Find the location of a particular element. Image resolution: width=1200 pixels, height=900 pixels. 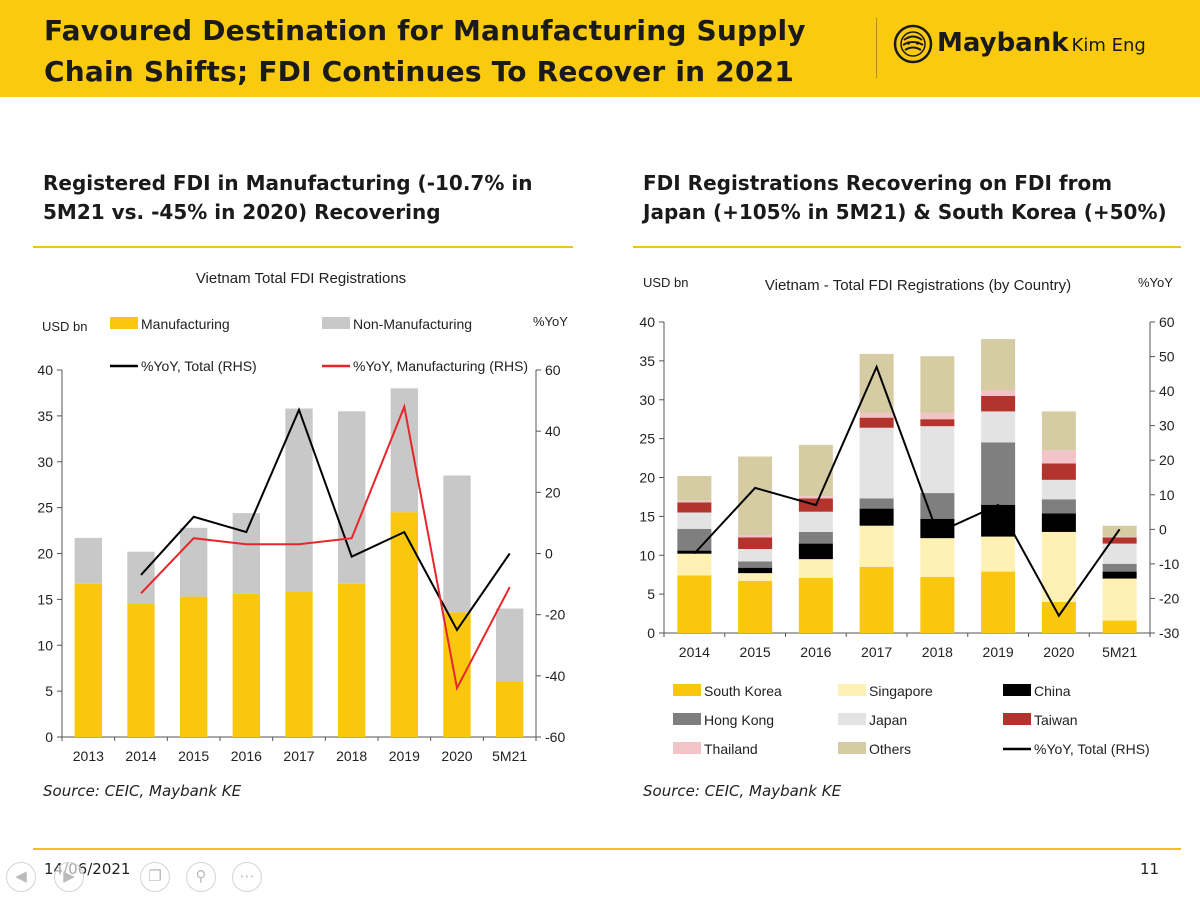

more-options-button: ⋯ is located at coordinates (247, 877).